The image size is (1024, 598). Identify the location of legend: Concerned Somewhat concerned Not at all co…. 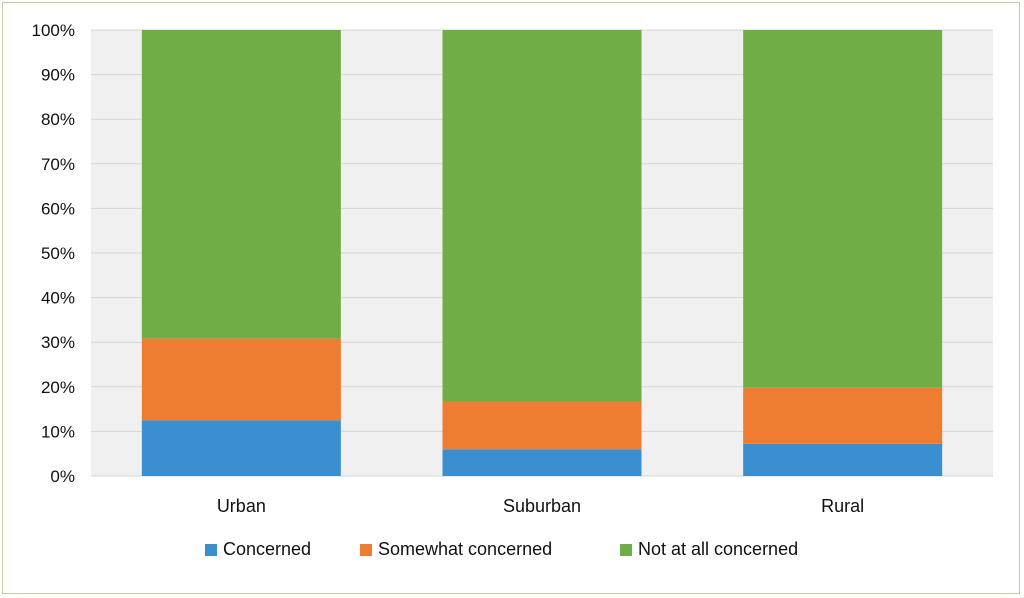
(501, 549).